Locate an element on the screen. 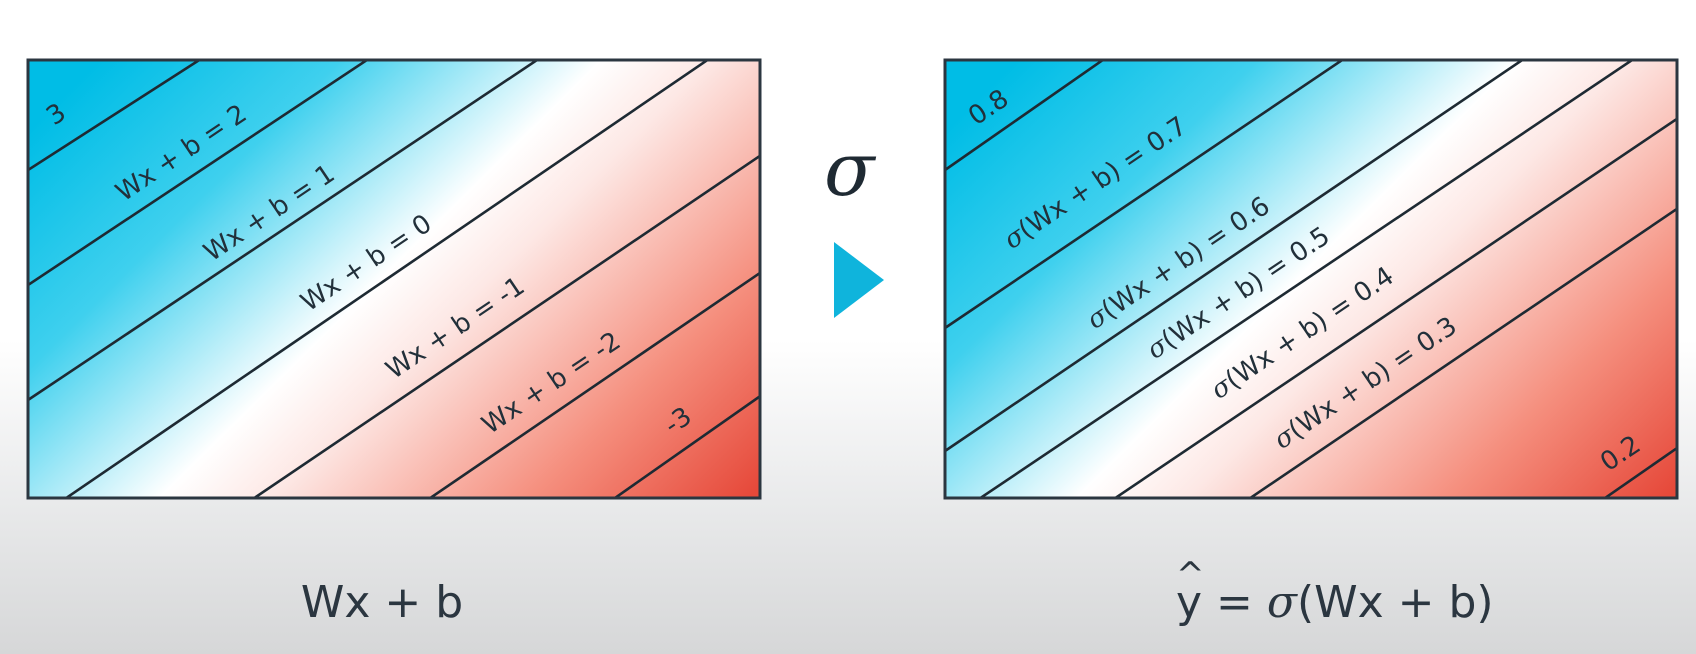 Image resolution: width=1696 pixels, height=654 pixels. right-caption: ^ y = σ(Wx + b) is located at coordinates (1335, 591).